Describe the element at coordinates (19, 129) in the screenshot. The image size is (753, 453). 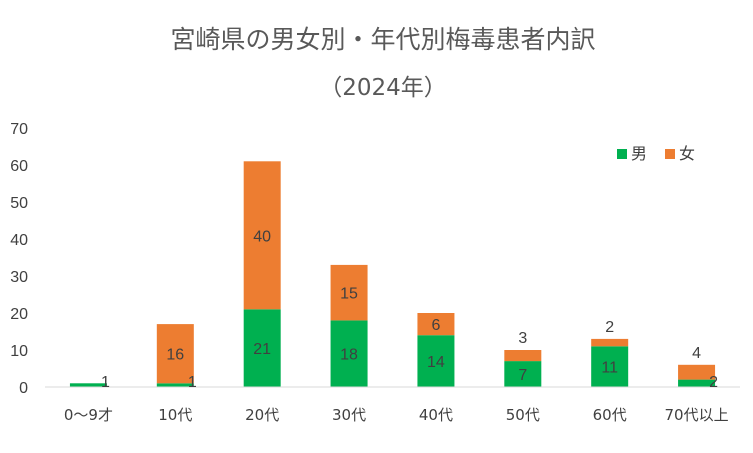
I see `y-tick-label: 70` at that location.